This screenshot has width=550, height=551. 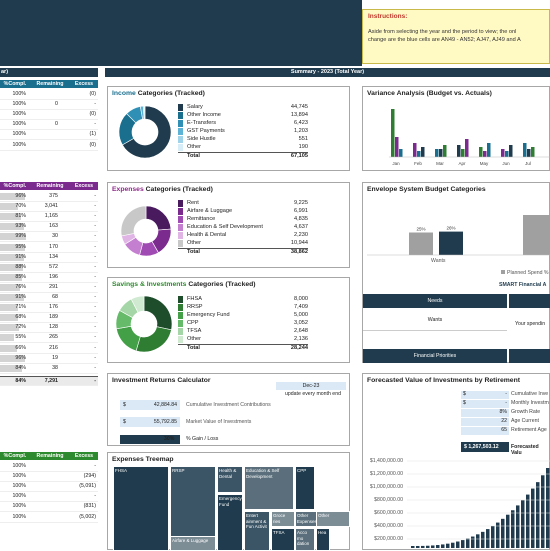 I want to click on table-row: 88%572-, so click(x=49, y=268).